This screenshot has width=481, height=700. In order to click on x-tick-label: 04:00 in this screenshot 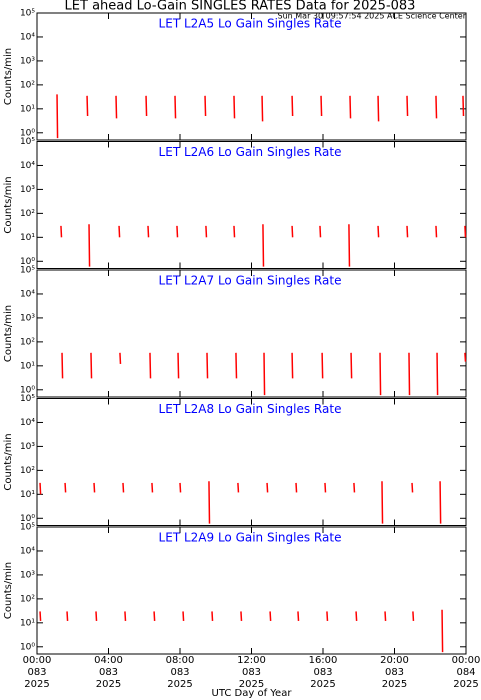, I will do `click(108, 660)`.